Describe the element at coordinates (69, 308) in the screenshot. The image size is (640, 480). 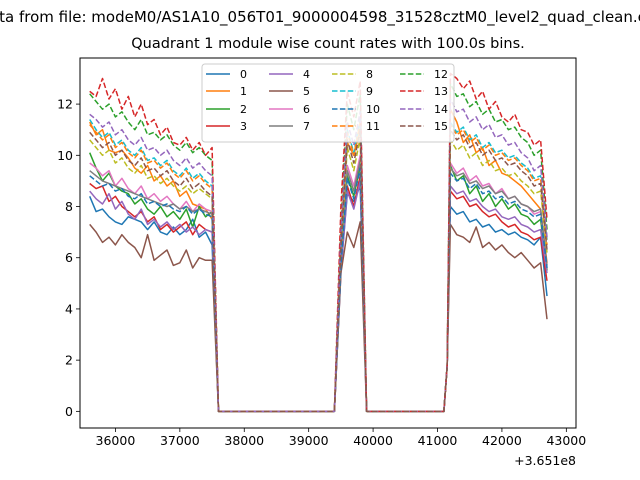
I see `y-tick-label: 4` at that location.